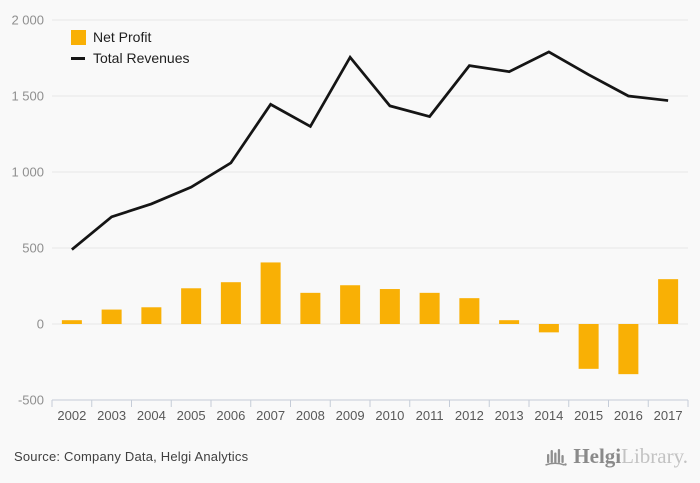  I want to click on bar-2002, so click(71, 322).